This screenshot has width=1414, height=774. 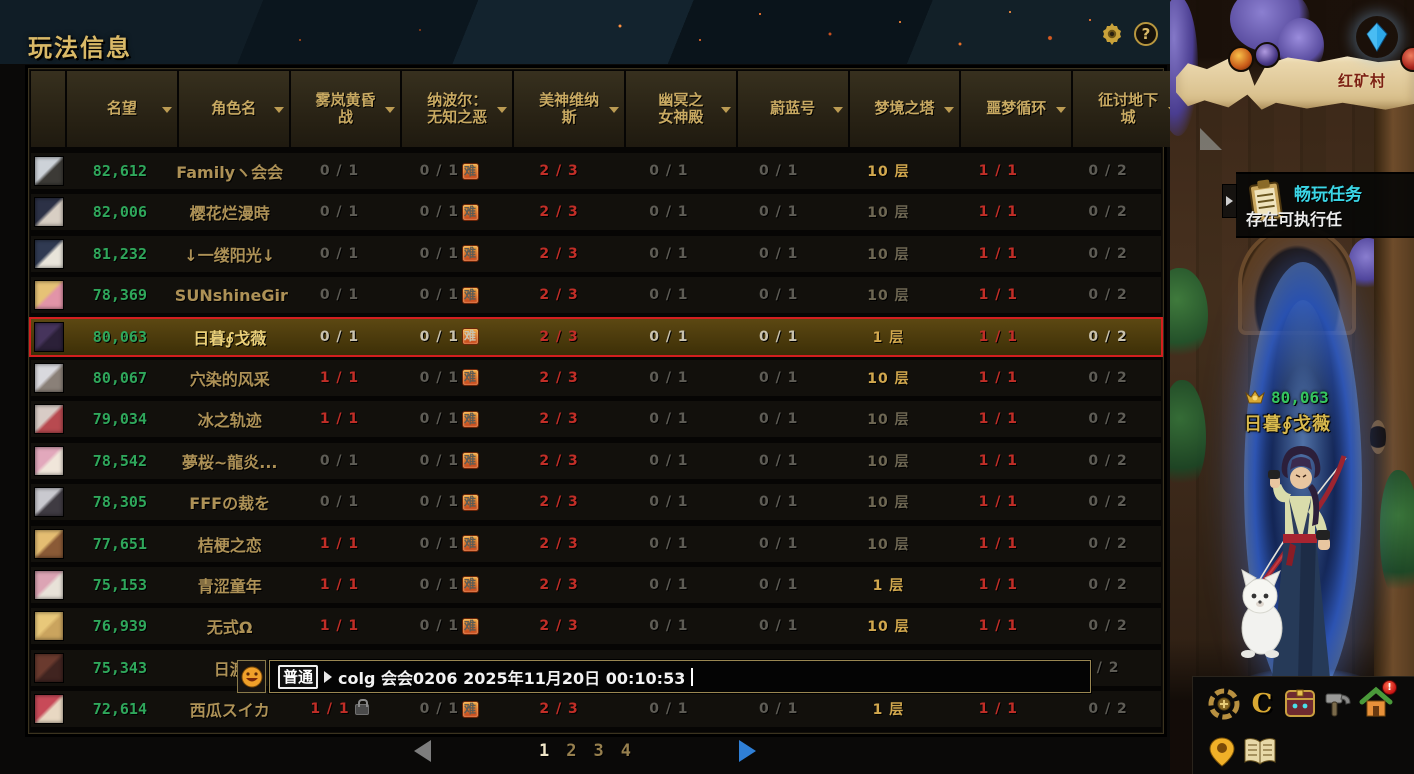 I want to click on adventure-book-icon, so click(x=1260, y=752).